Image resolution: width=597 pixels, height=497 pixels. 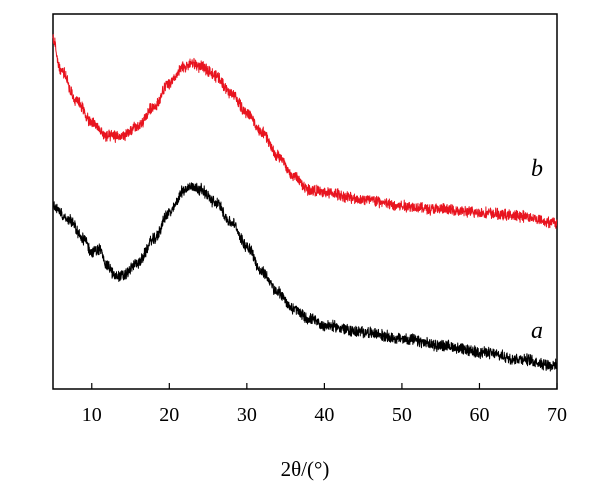 I want to click on x-tick-label-30: 30, so click(x=247, y=415).